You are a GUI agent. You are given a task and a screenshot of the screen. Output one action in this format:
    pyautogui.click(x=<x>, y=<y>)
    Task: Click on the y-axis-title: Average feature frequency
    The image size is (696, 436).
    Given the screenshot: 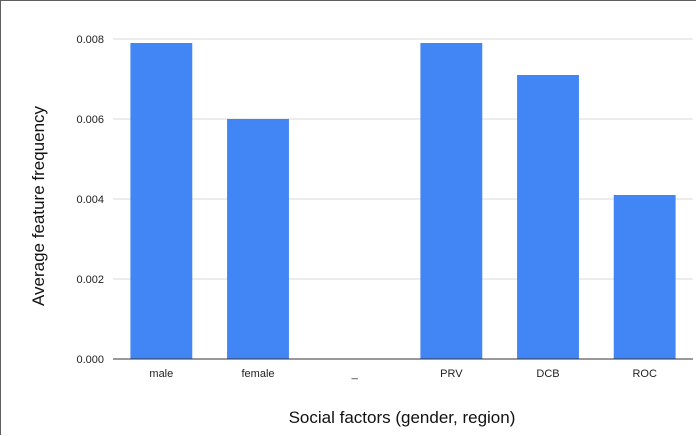 What is the action you would take?
    pyautogui.click(x=38, y=205)
    